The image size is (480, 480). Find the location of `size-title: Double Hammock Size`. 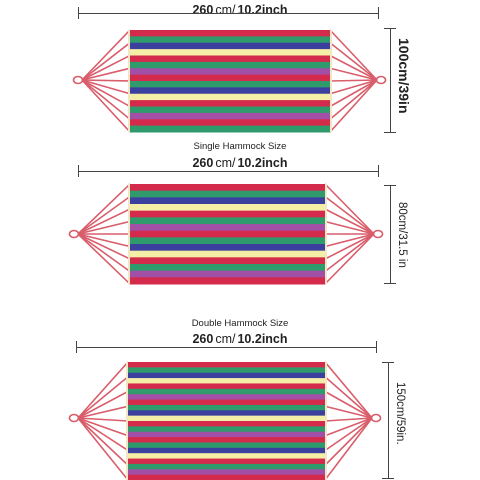

size-title: Double Hammock Size is located at coordinates (240, 323).